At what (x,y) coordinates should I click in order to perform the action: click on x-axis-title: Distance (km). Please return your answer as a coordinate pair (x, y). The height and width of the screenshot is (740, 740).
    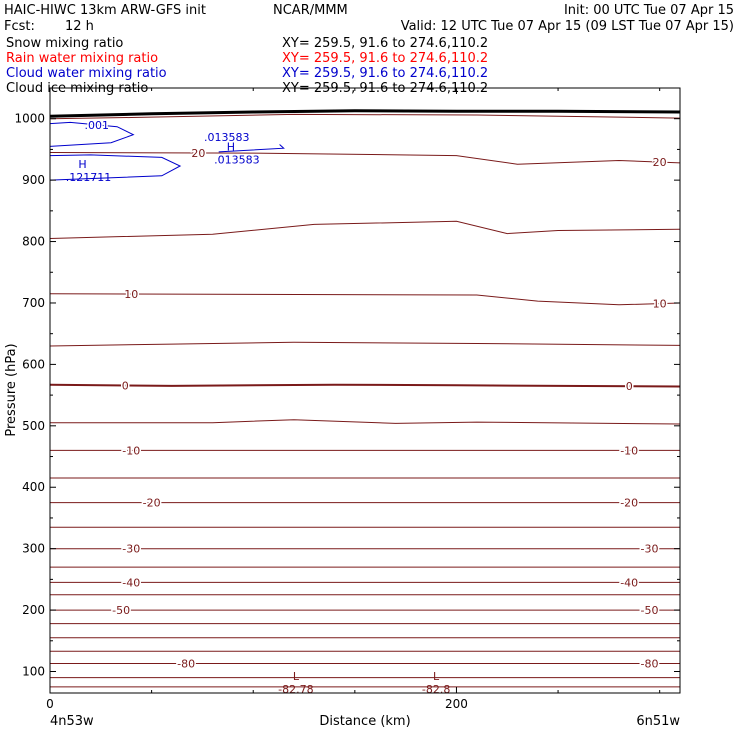
    Looking at the image, I should click on (364, 721).